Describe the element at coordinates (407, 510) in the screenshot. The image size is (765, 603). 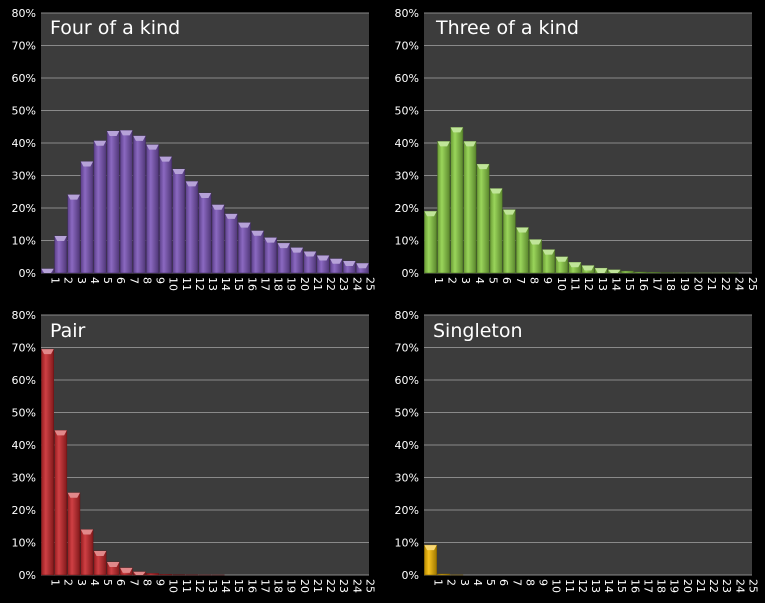
I see `y-tick-label: 20%` at that location.